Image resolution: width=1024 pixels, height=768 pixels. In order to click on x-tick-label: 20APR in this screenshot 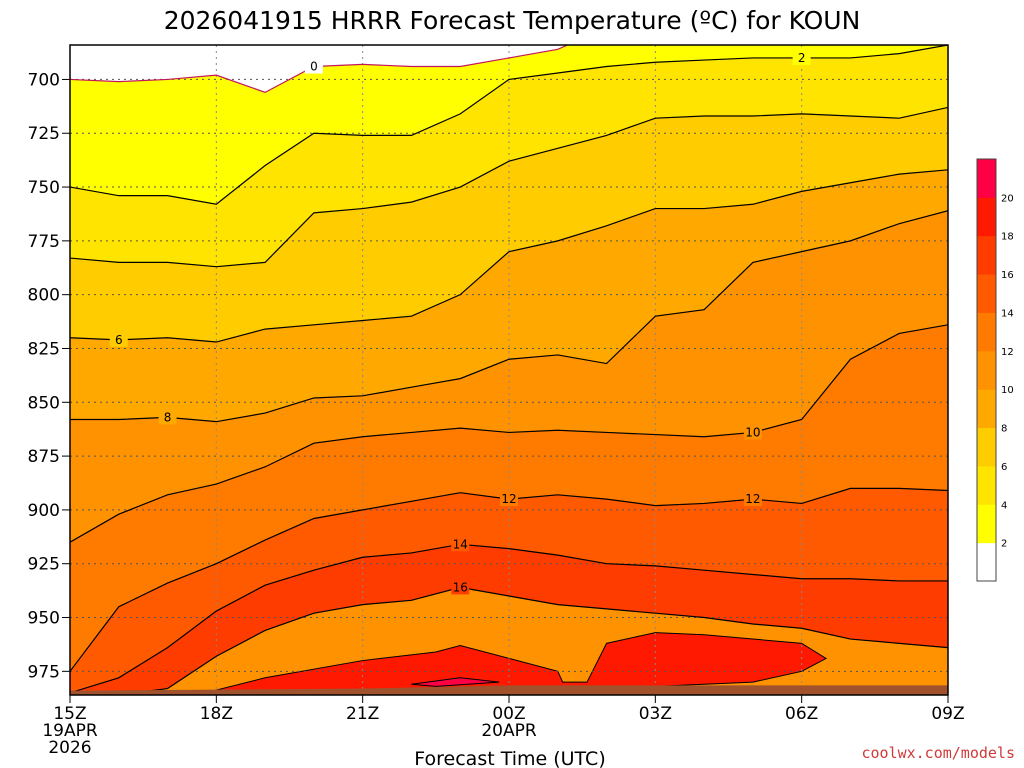, I will do `click(509, 731)`.